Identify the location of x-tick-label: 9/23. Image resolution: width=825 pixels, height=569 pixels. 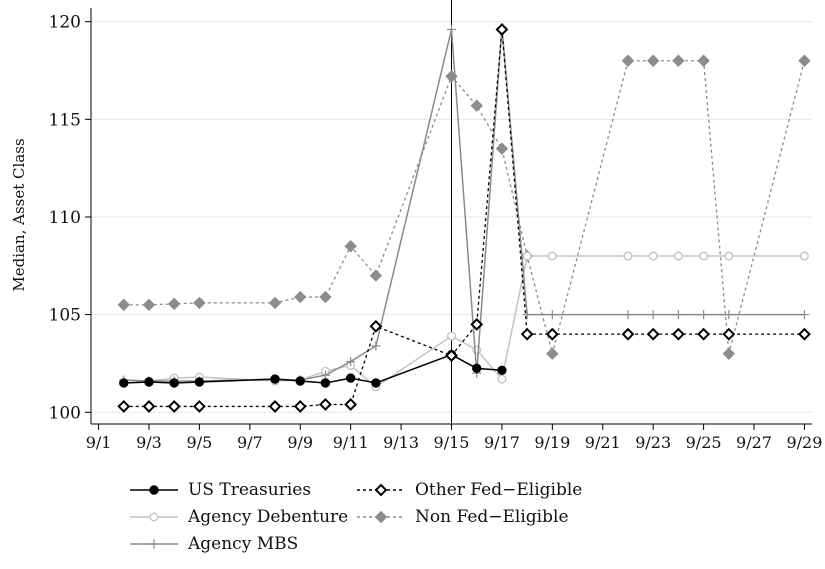
(653, 442).